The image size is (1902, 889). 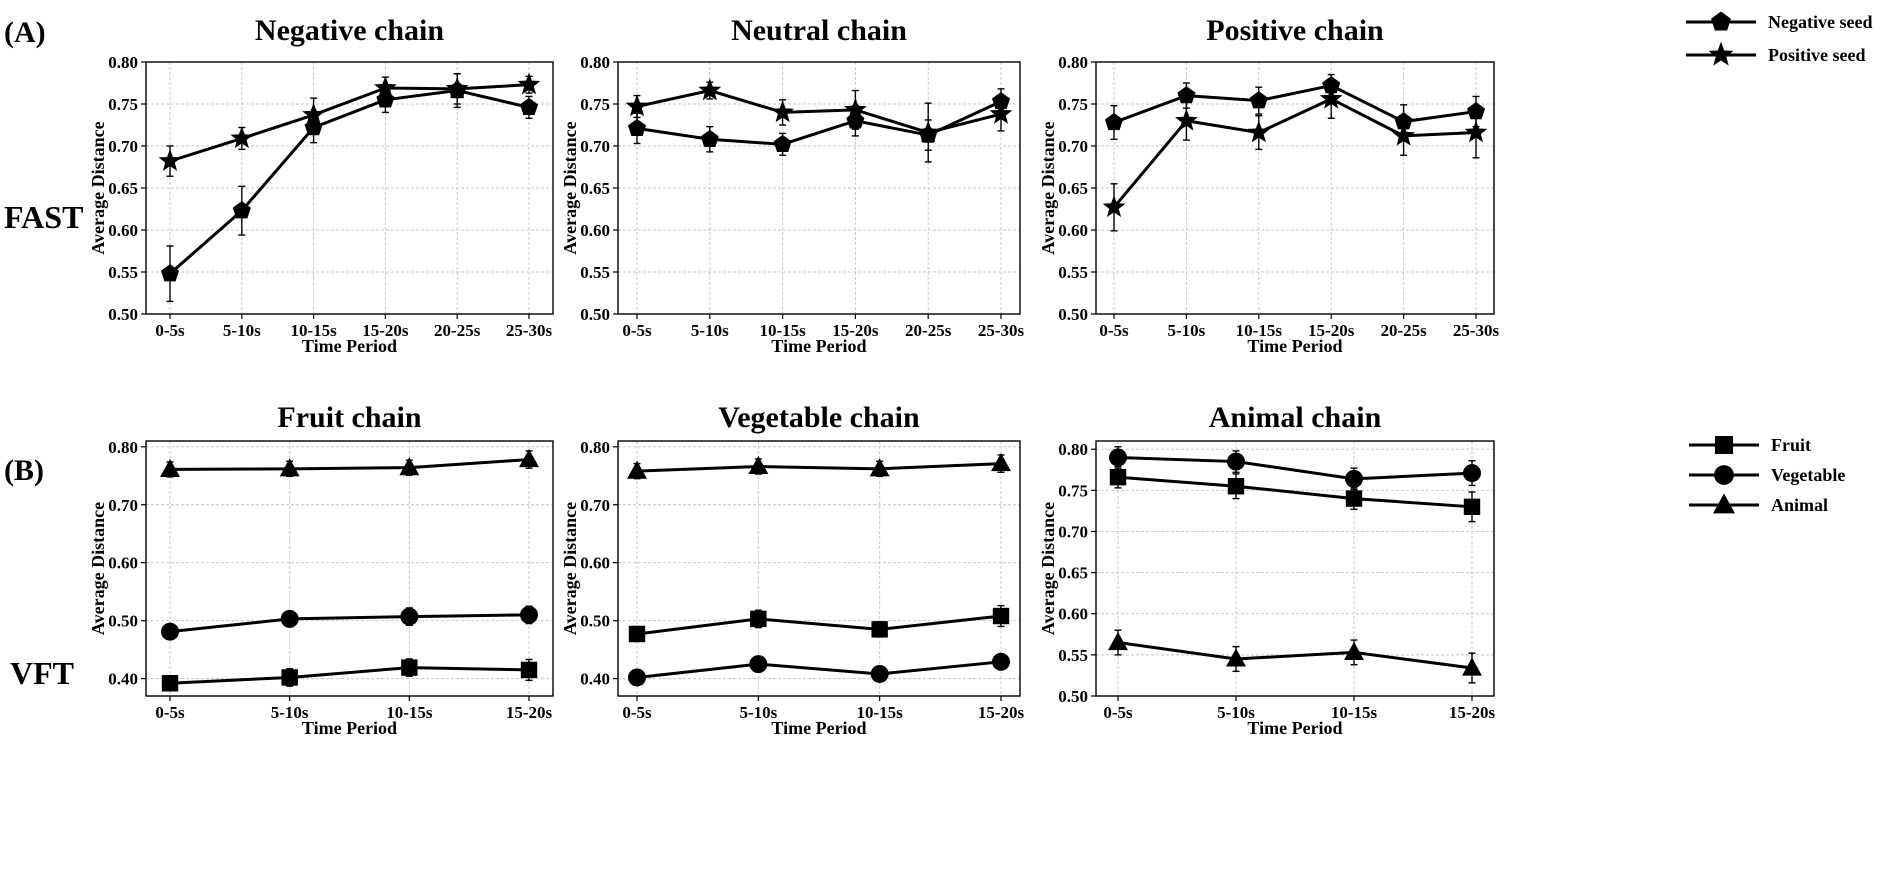 I want to click on legend-item: Animal, so click(x=1758, y=504).